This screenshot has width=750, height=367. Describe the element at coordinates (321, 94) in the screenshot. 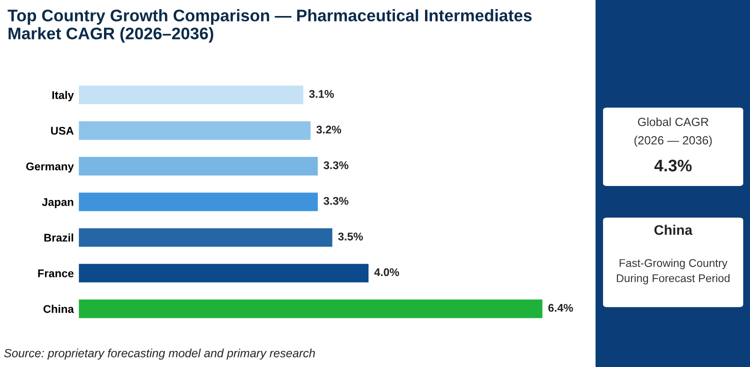

I see `data-label: 3.1%` at that location.